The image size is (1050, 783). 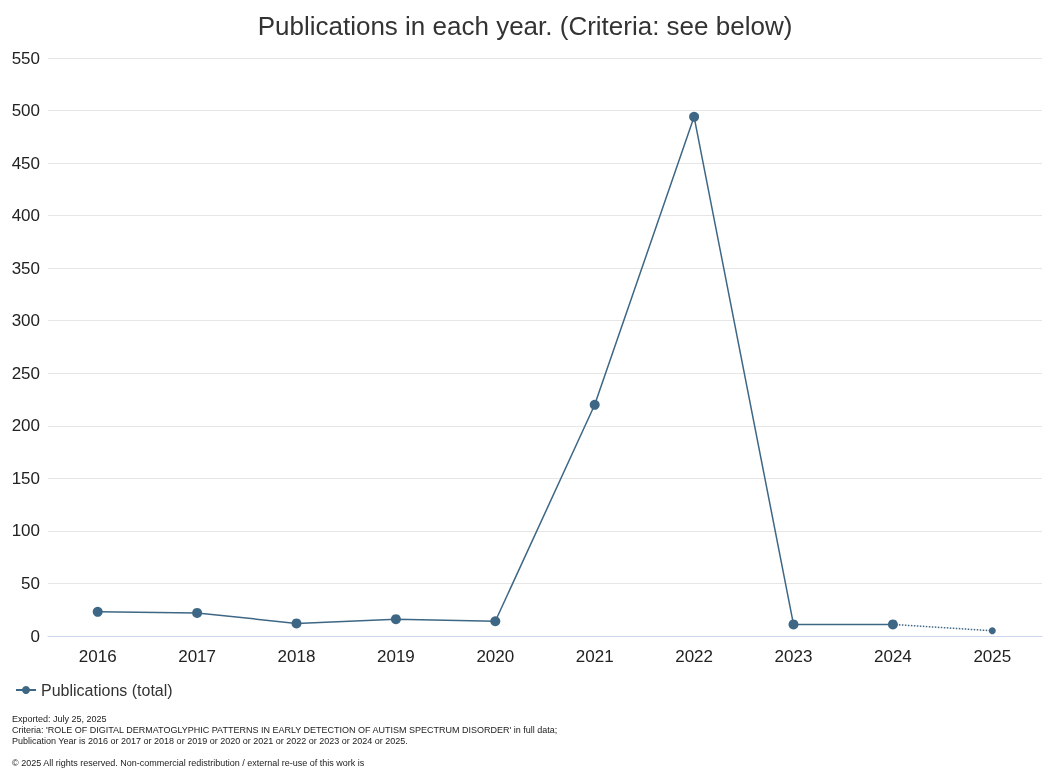 What do you see at coordinates (25, 531) in the screenshot?
I see `y-tick-label: 100` at bounding box center [25, 531].